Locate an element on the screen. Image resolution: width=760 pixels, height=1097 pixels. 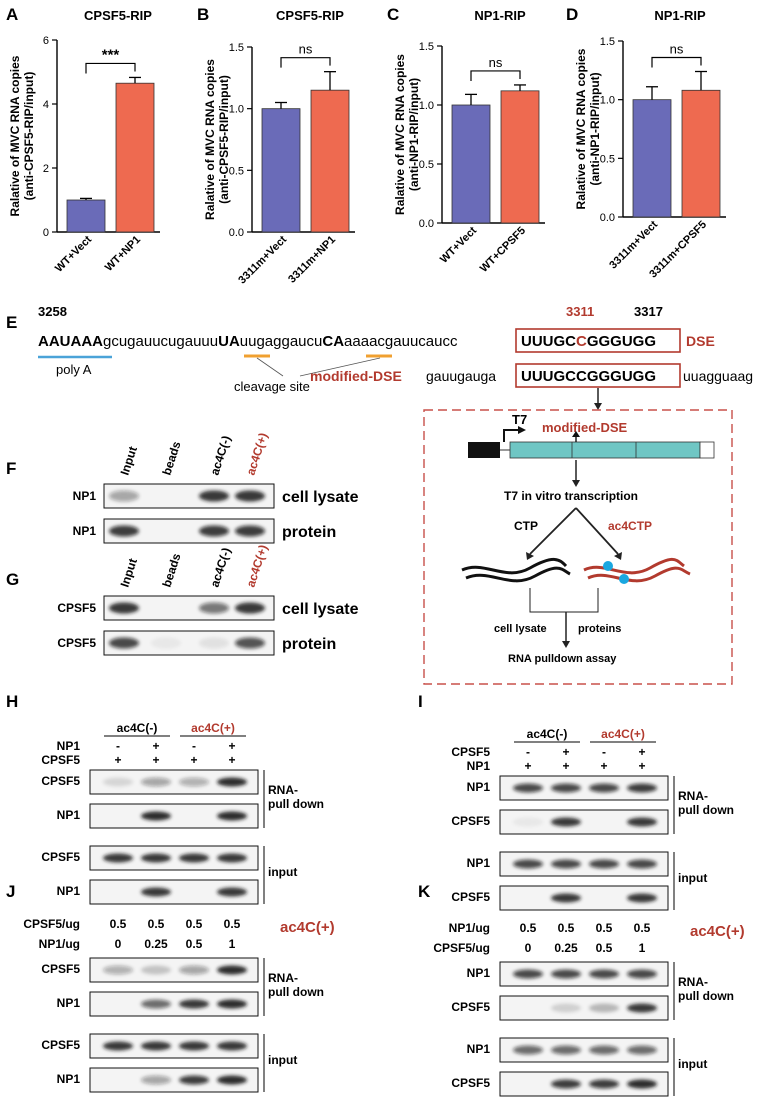
terminator-block is located at coordinates (707, 450).